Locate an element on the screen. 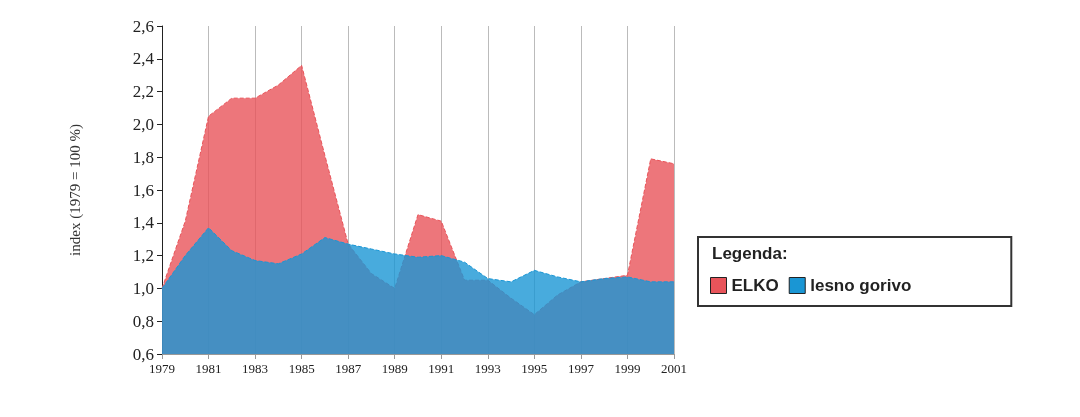 This screenshot has width=1080, height=417. x-tick-label: 1985 is located at coordinates (301, 368).